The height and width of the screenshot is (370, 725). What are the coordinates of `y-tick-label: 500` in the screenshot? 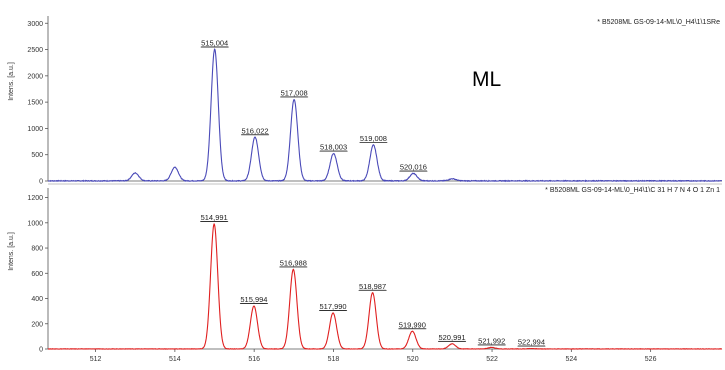 It's located at (37, 155).